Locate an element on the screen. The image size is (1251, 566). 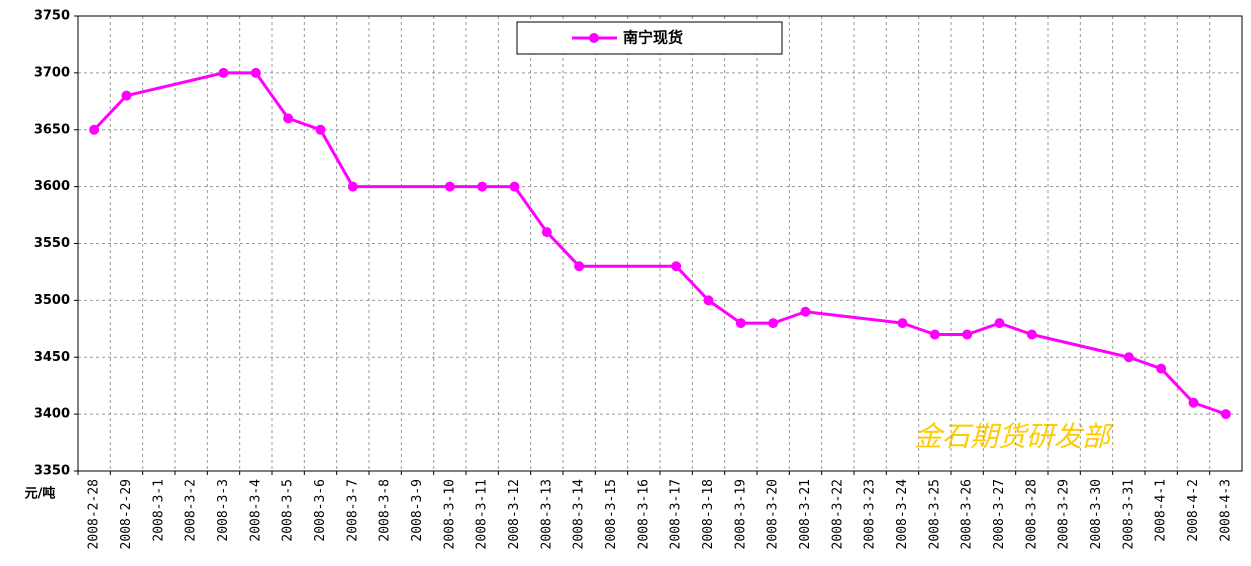
x-tick-label: 2008-2-28 is located at coordinates (94, 514).